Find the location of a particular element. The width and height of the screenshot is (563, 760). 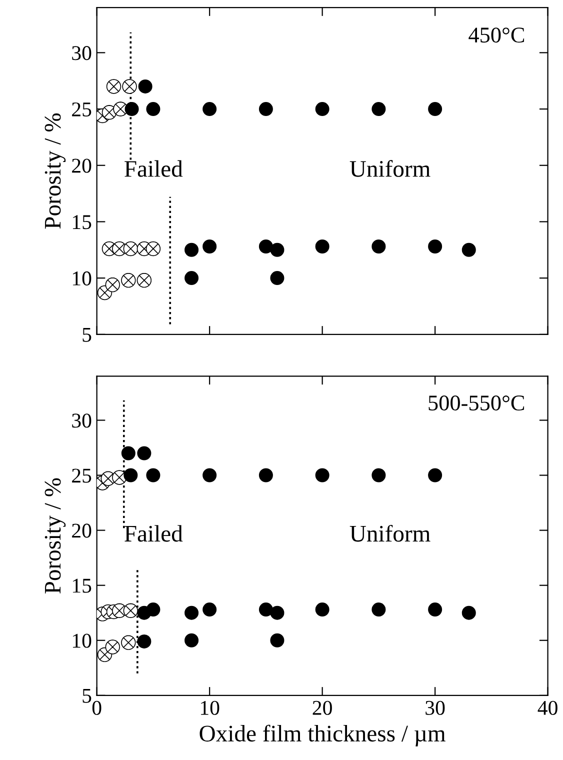

x-tick-label: 30 is located at coordinates (435, 707).